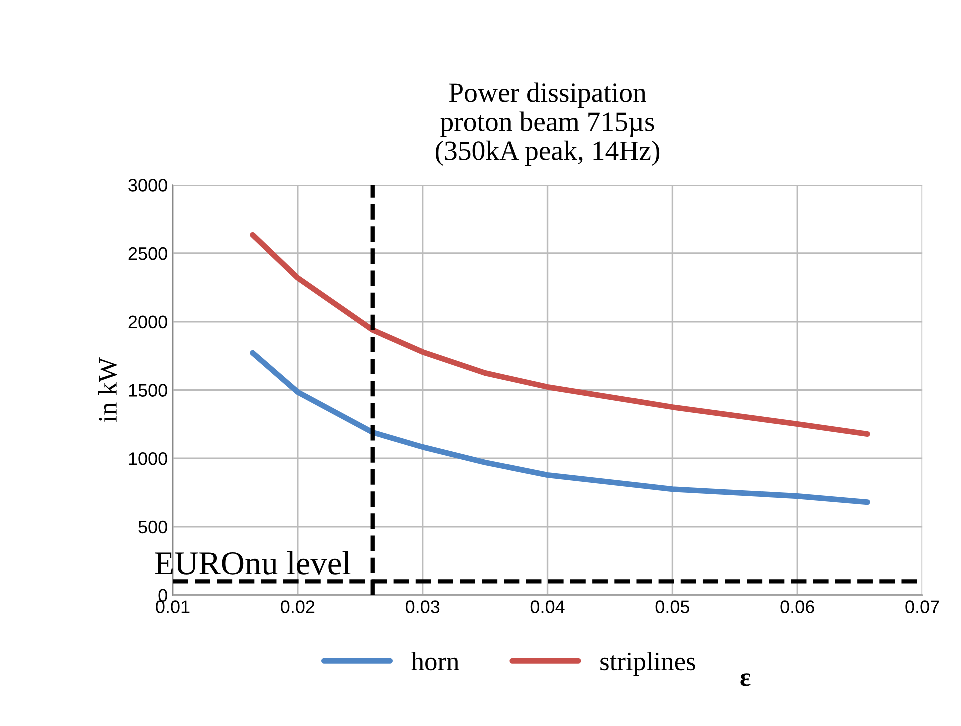  I want to click on x-tick-label: 0.06, so click(797, 607).